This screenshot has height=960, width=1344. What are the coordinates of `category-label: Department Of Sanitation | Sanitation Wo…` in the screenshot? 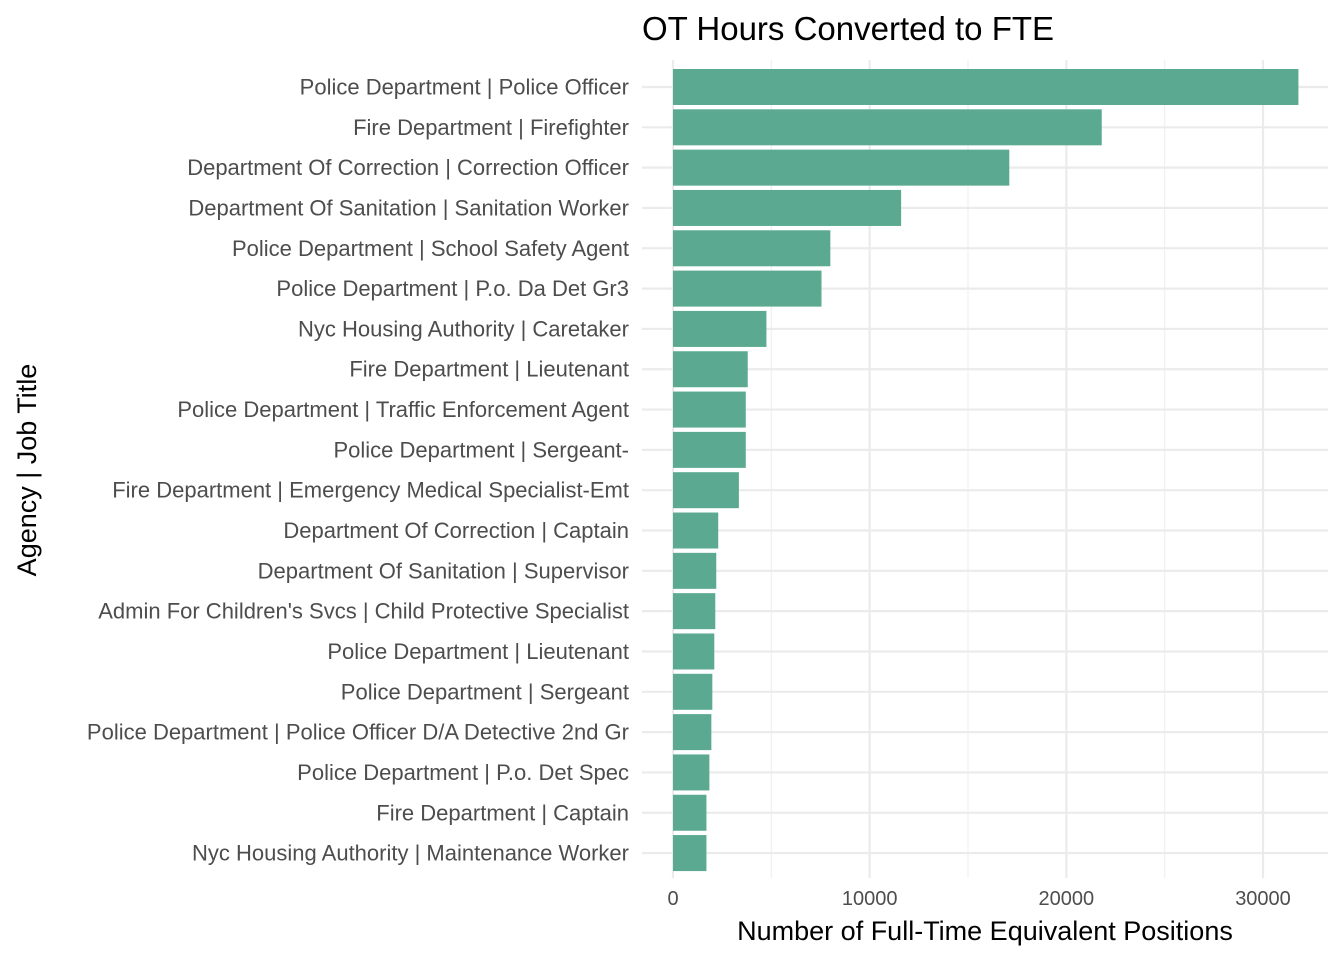 It's located at (408, 207).